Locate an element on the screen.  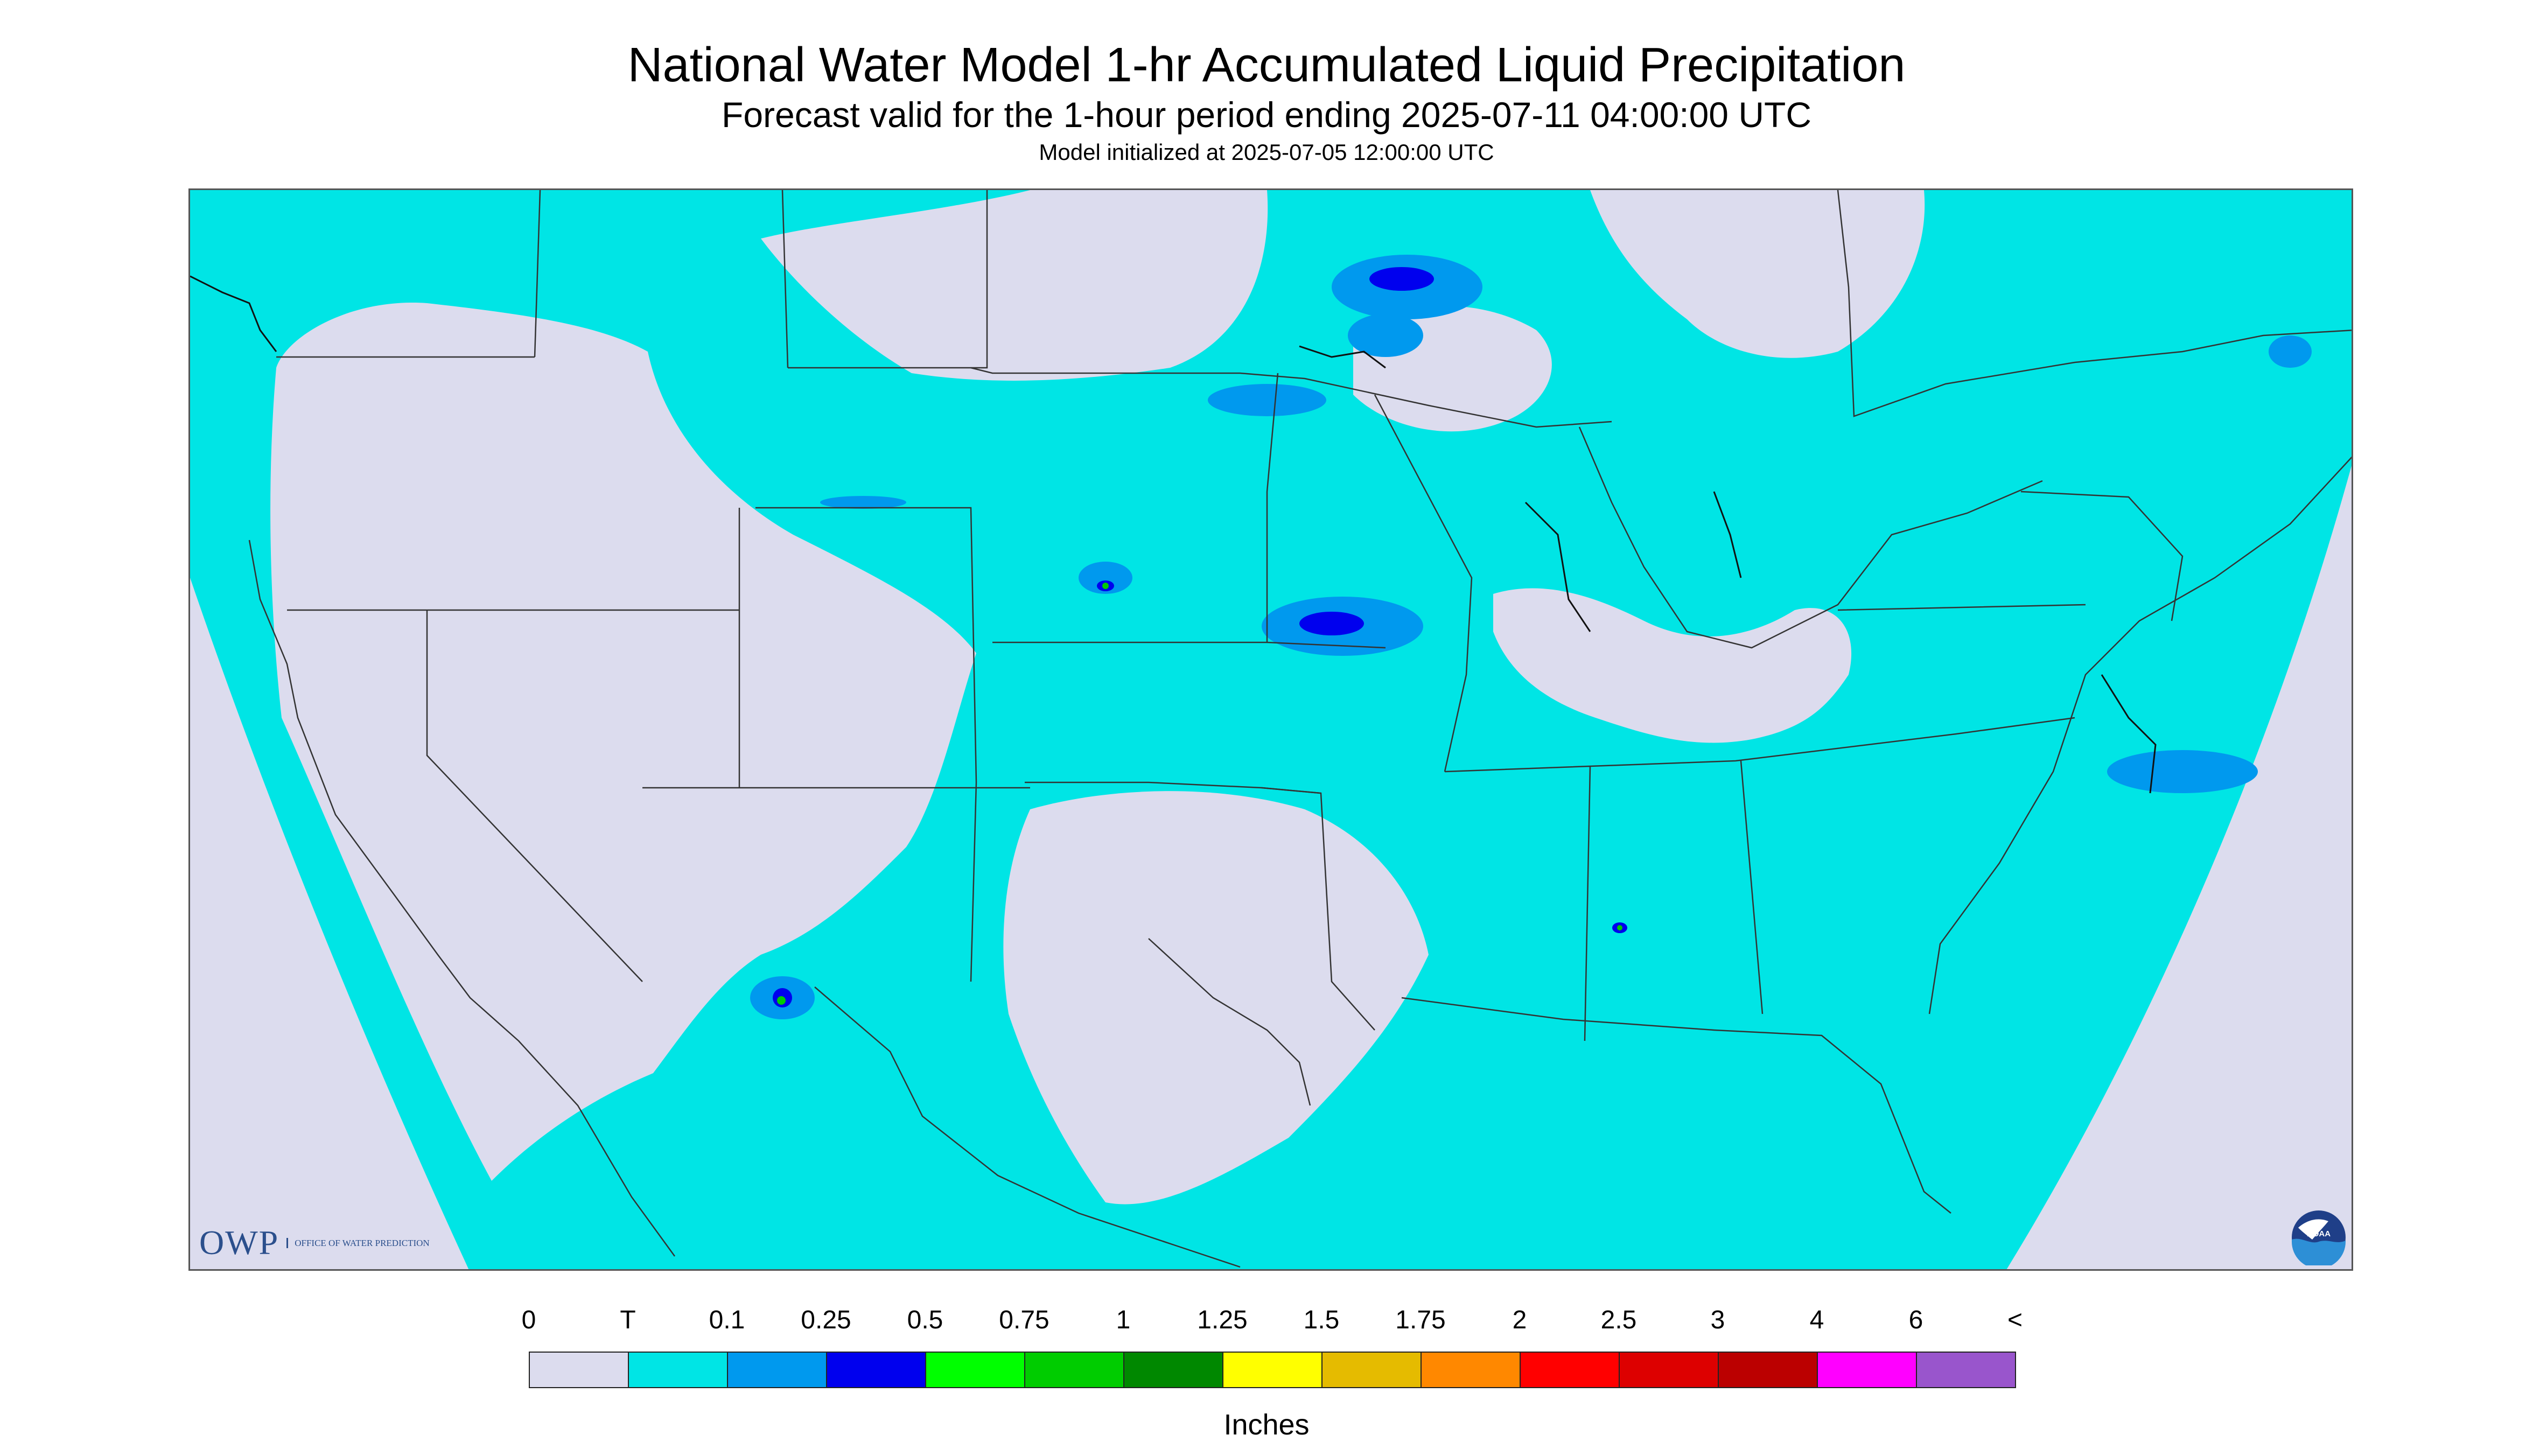
legend-units-label: Inches is located at coordinates (1266, 1425).